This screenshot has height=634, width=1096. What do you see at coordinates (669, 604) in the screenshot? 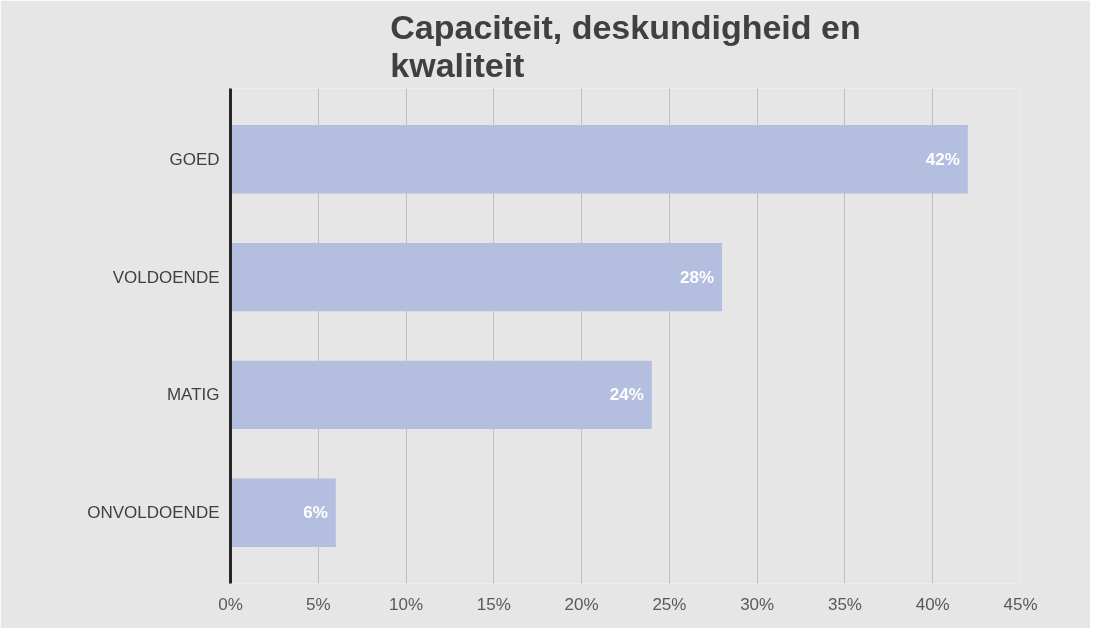
I see `x-tick-label: 25%` at bounding box center [669, 604].